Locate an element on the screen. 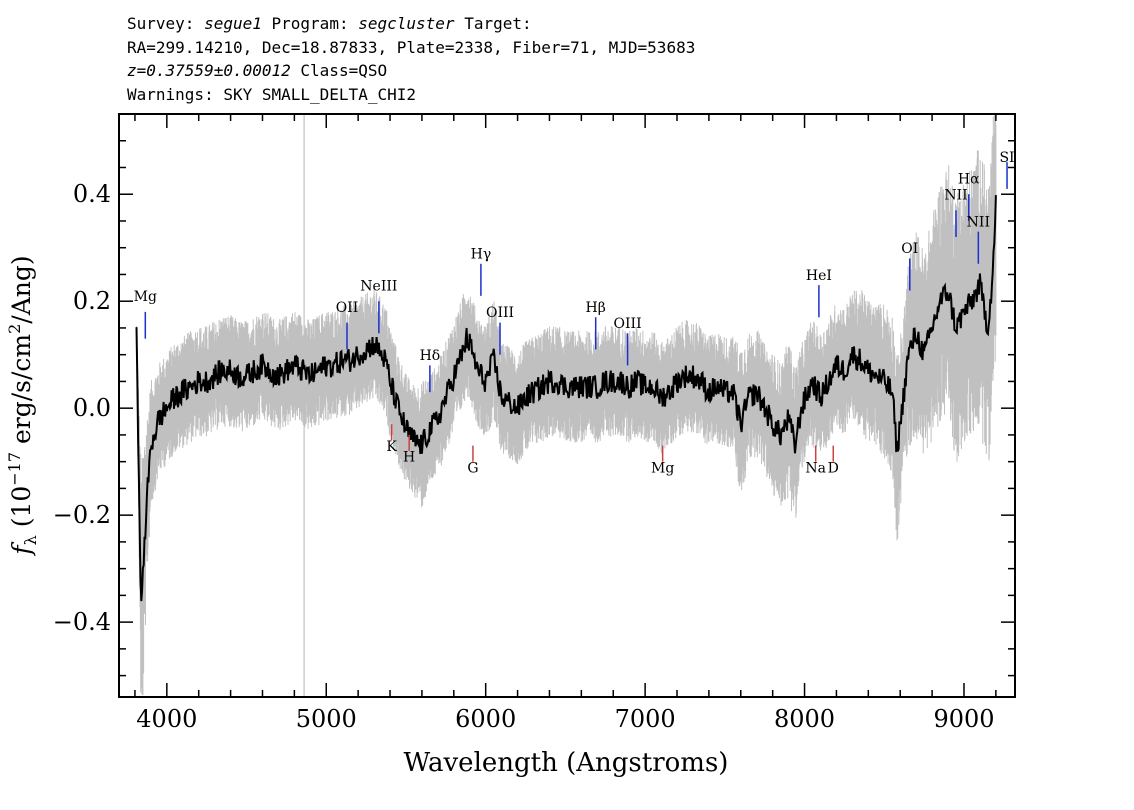 The width and height of the screenshot is (1134, 810). y-axis-label: fλ (10−17 erg/s/cm2/Ang) is located at coordinates (22, 405).